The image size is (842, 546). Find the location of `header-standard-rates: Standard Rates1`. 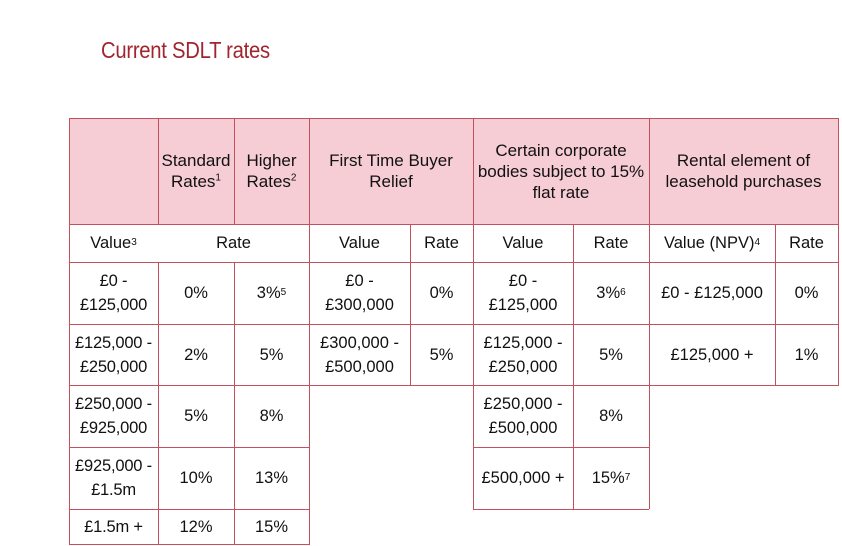

header-standard-rates: Standard Rates1 is located at coordinates (196, 171).